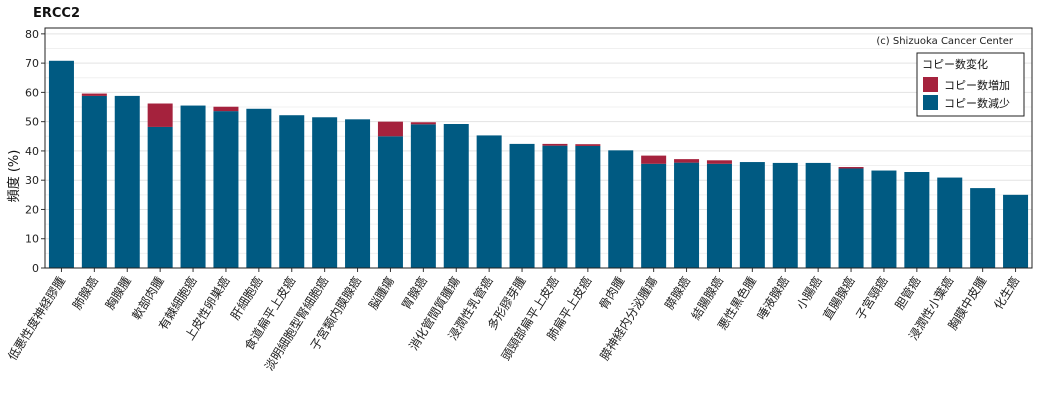 This screenshot has width=1039, height=405. What do you see at coordinates (32, 151) in the screenshot?
I see `y-tick-label: 40` at bounding box center [32, 151].